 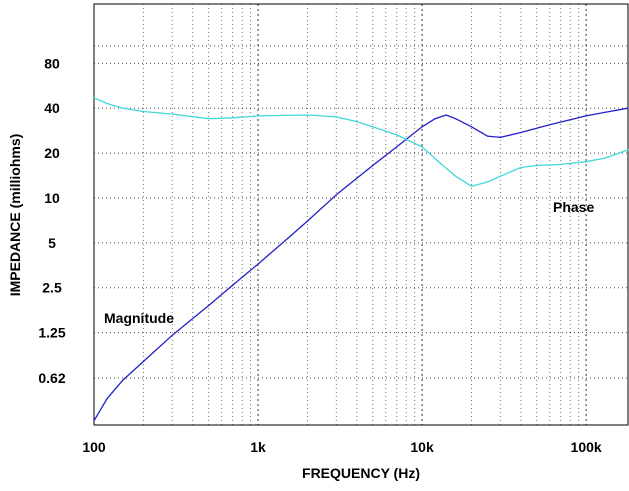 I want to click on y-tick-label: 5, so click(x=52, y=243).